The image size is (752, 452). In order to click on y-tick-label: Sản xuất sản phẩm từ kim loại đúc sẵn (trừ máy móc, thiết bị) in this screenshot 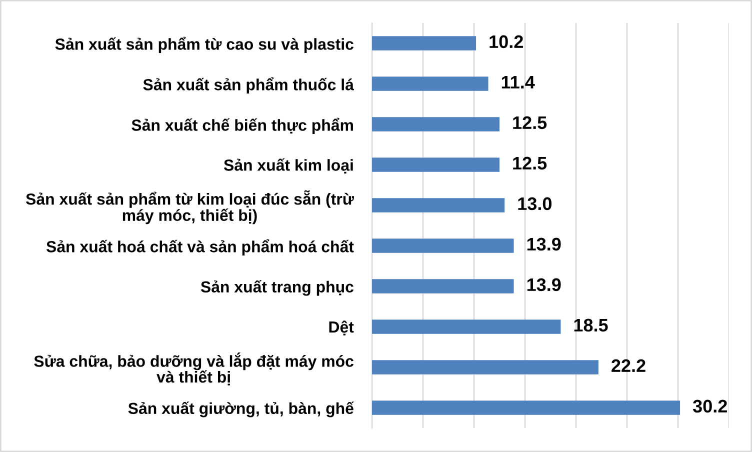, I will do `click(190, 207)`.